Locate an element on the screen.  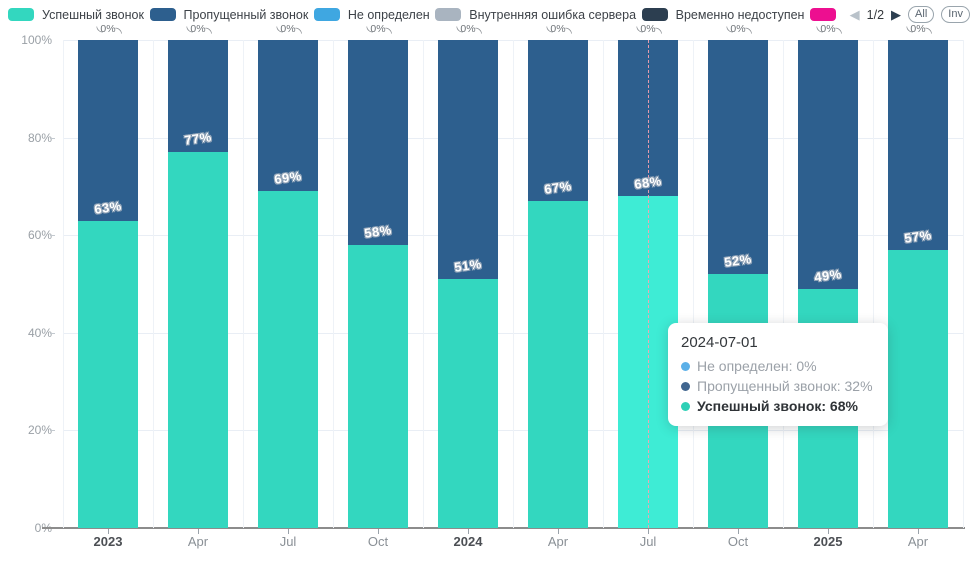
legend-item: Внутренняя ошибка сервера is located at coordinates (535, 15).